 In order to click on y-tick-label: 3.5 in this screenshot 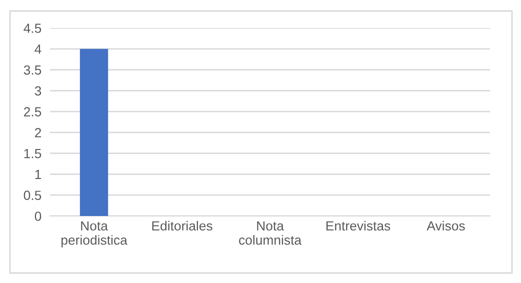, I will do `click(33, 70)`.